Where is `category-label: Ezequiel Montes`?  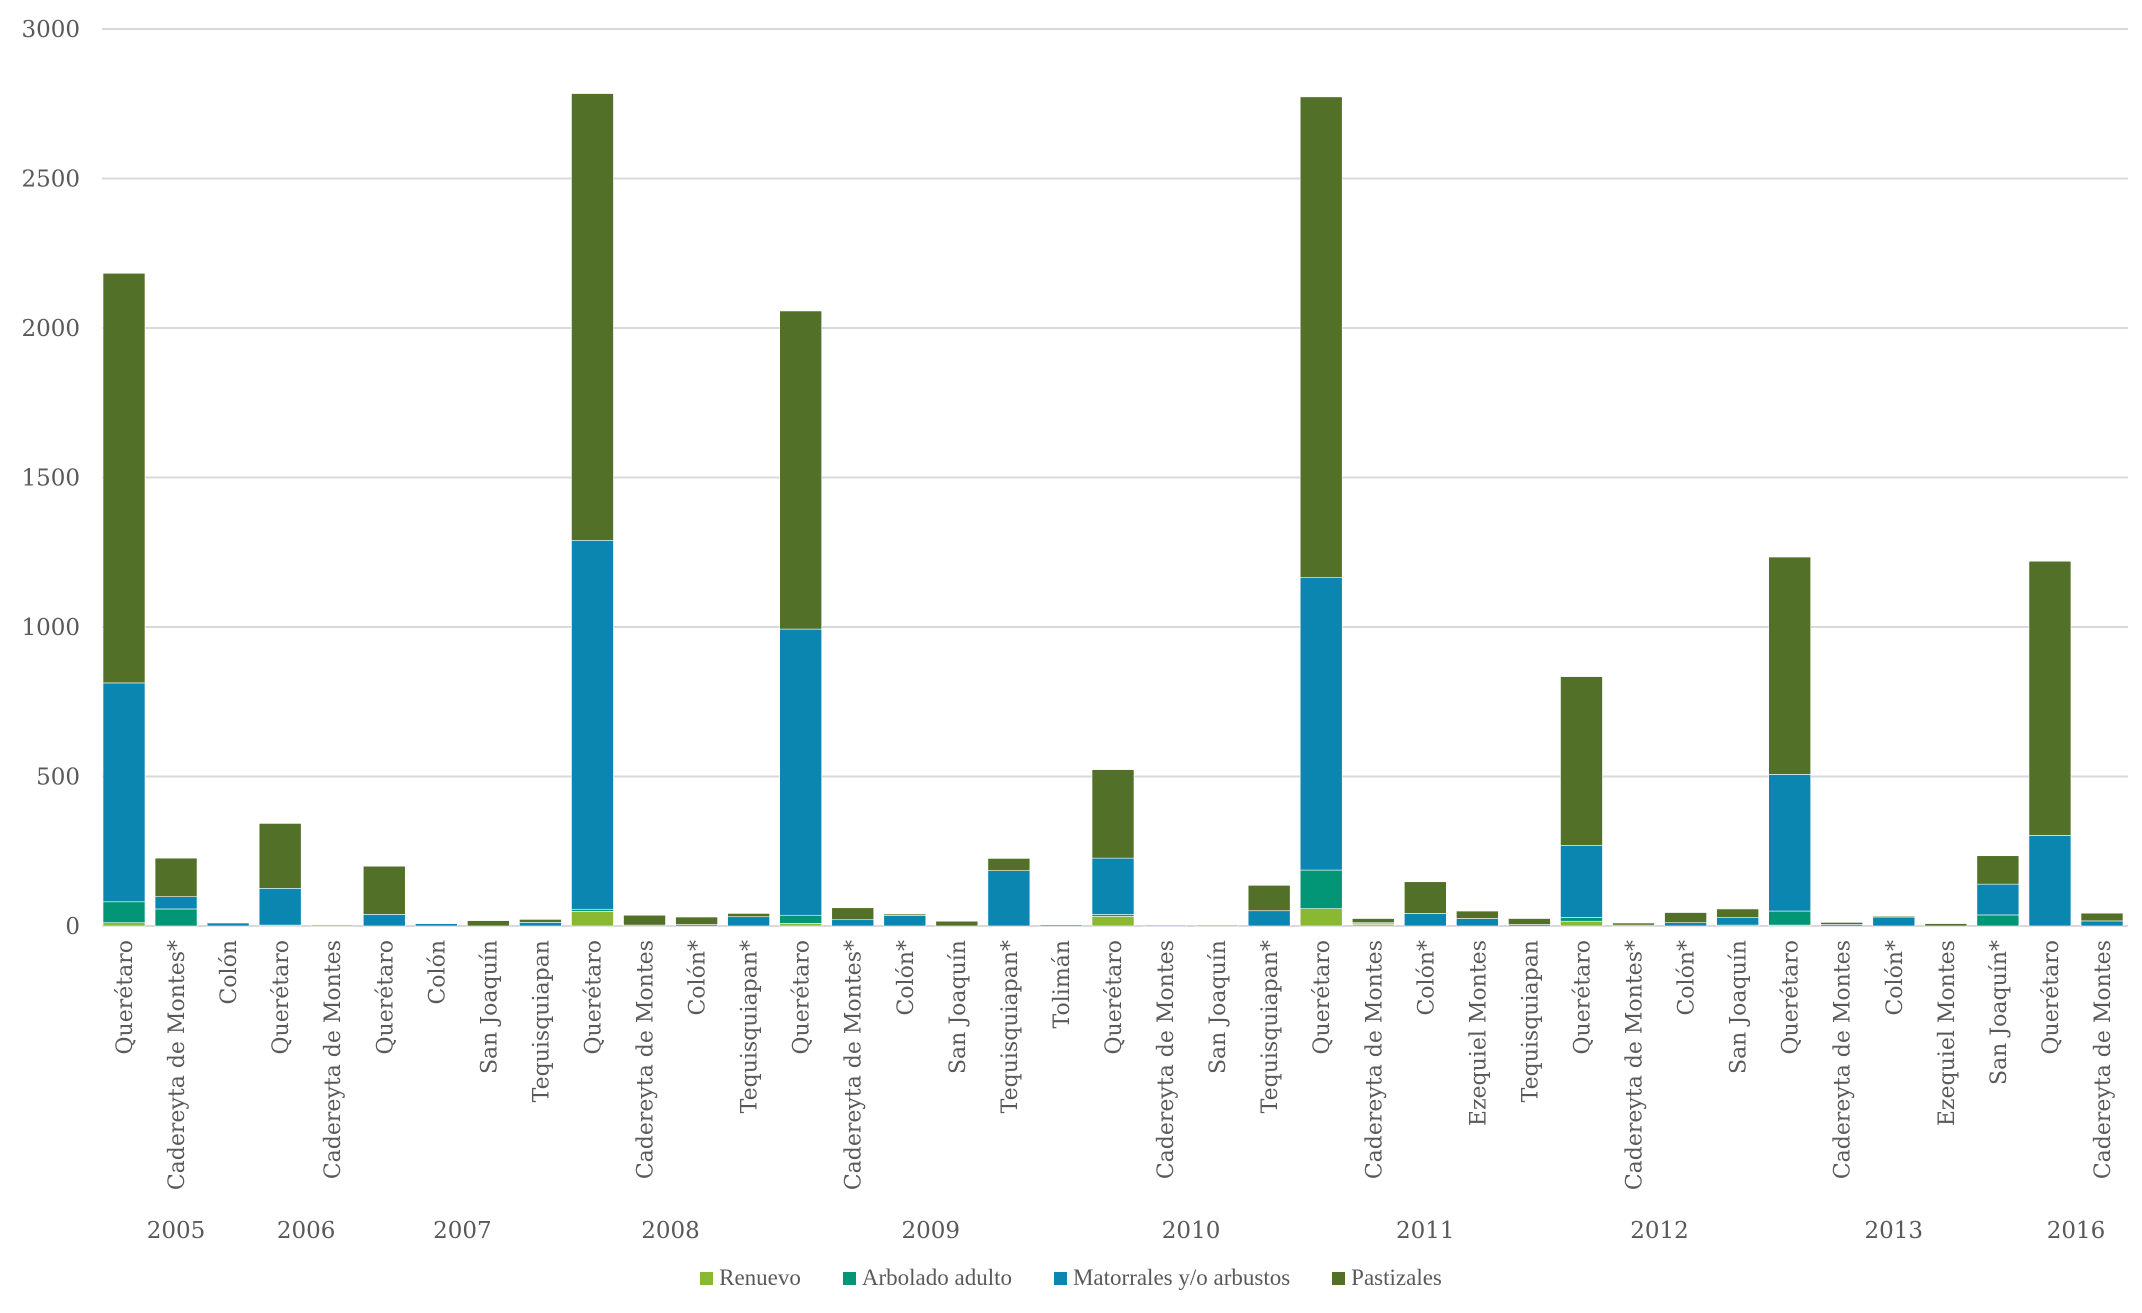 category-label: Ezequiel Montes is located at coordinates (1478, 1033).